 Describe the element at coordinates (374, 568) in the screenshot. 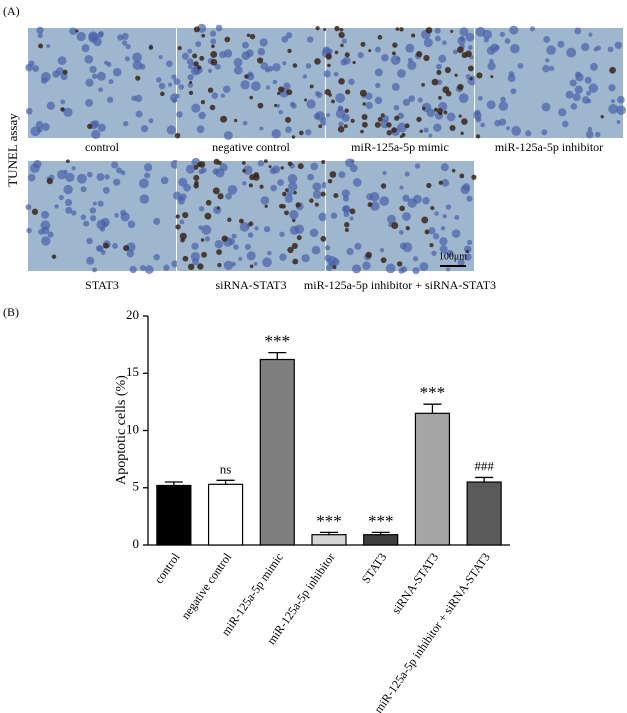

I see `x-tick-label: STAT3` at that location.